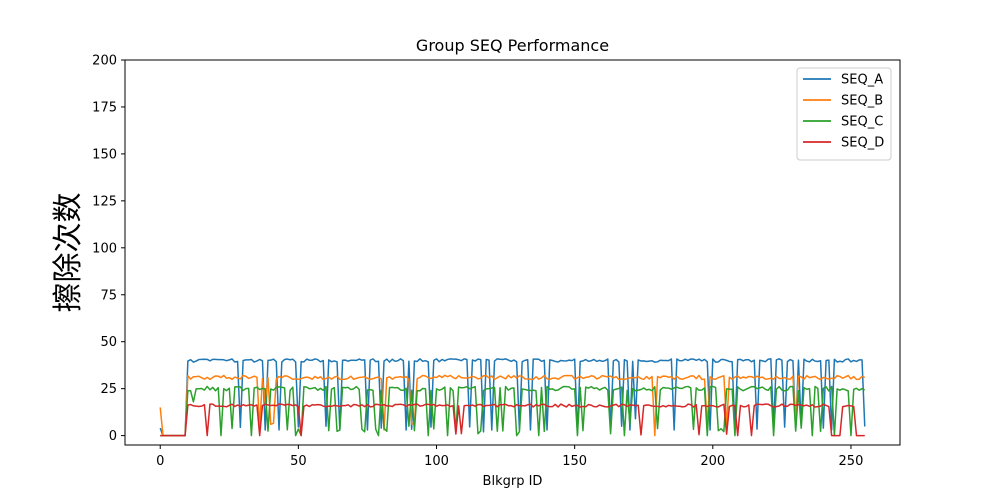 The image size is (1000, 500). I want to click on y-axis-label: 擦除次数, so click(68, 253).